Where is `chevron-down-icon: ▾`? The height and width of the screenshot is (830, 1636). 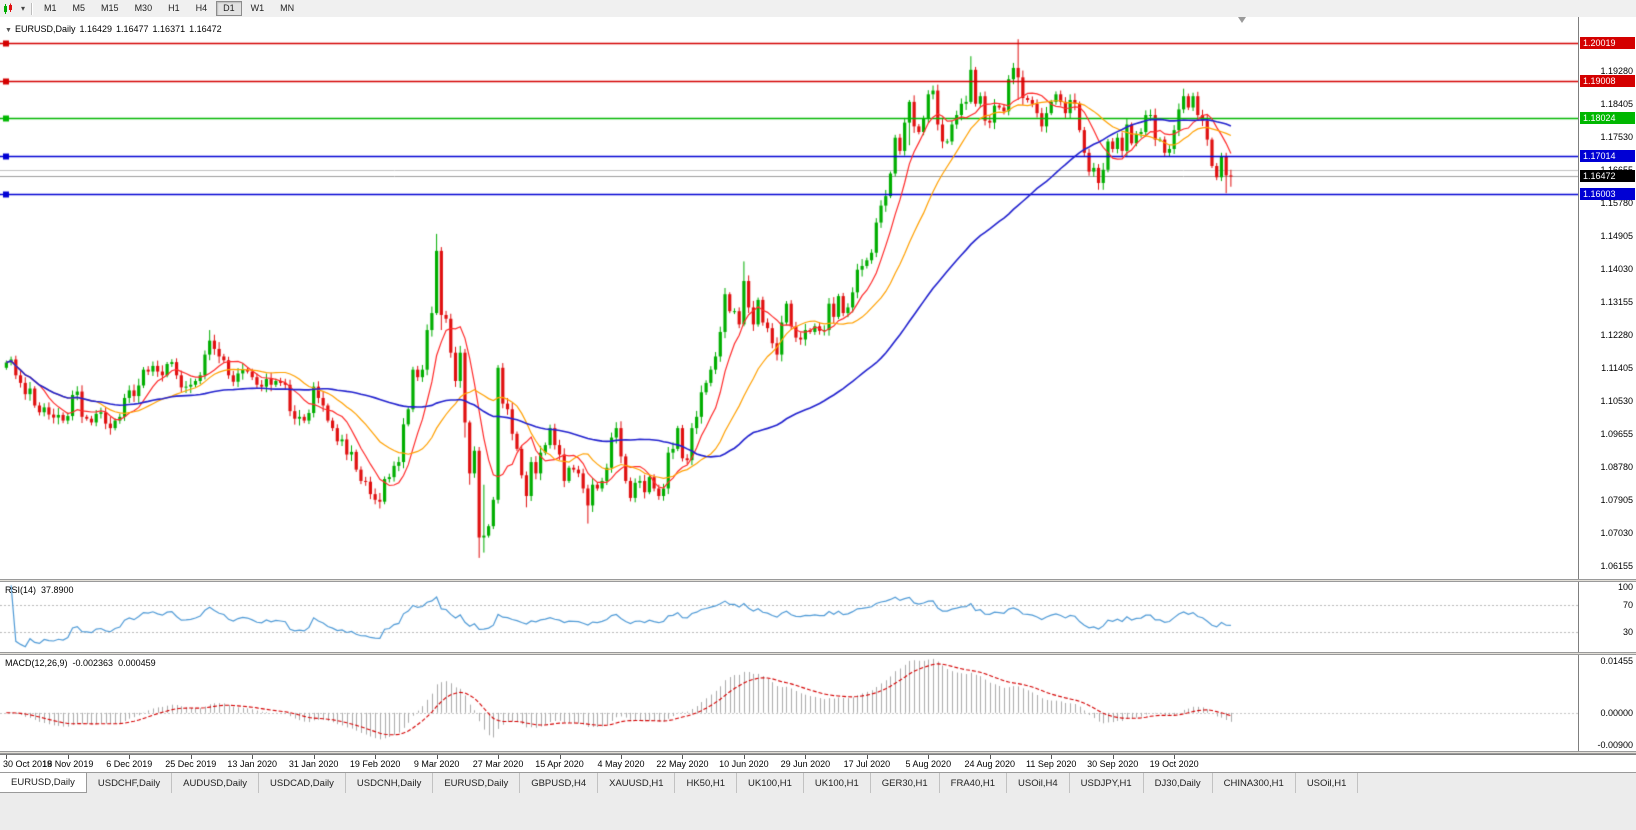
chevron-down-icon: ▾ is located at coordinates (23, 8).